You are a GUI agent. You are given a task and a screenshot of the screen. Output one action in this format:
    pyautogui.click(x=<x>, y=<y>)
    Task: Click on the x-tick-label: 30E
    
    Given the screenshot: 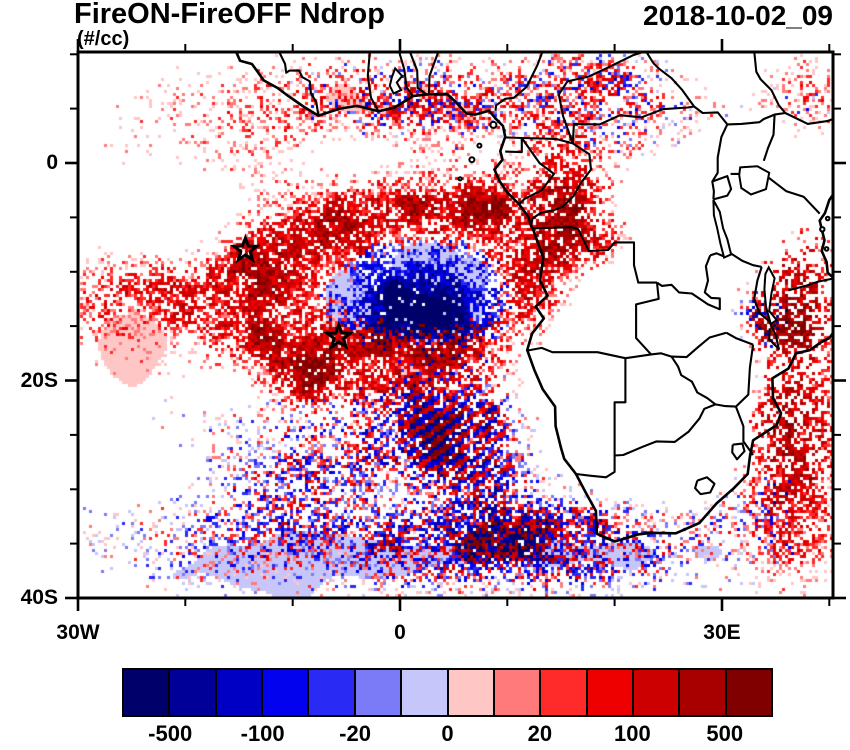 What is the action you would take?
    pyautogui.click(x=722, y=632)
    